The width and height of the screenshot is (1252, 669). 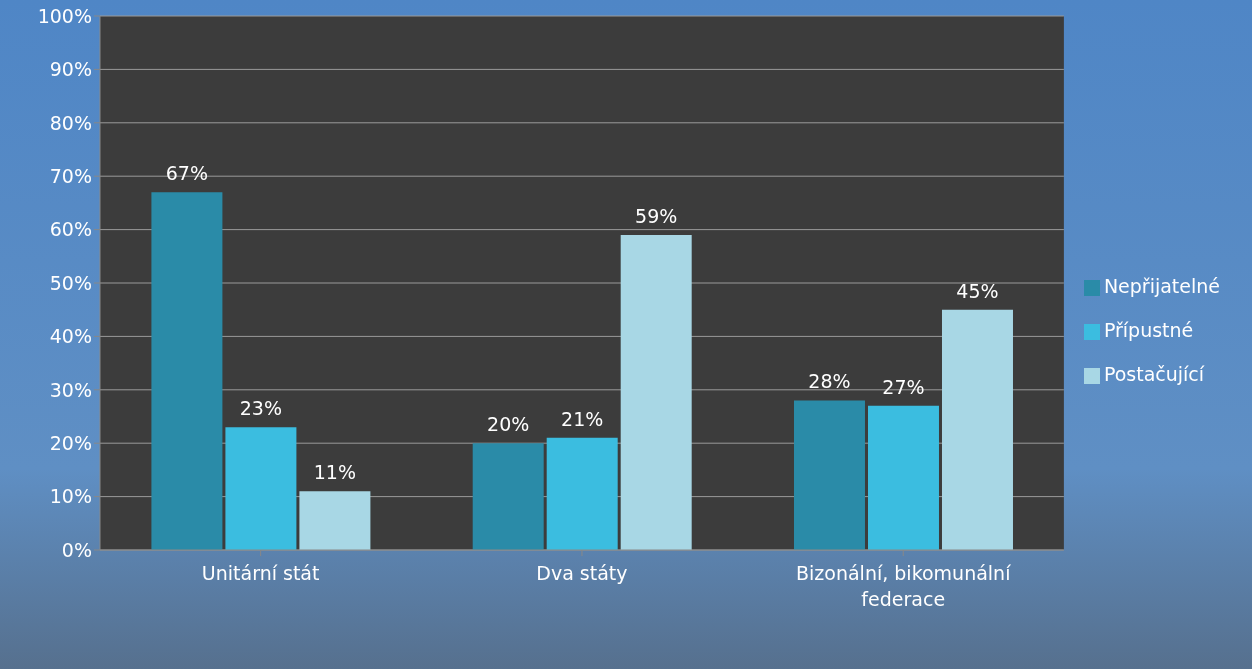 What do you see at coordinates (70, 122) in the screenshot?
I see `y-tick-label: 80%` at bounding box center [70, 122].